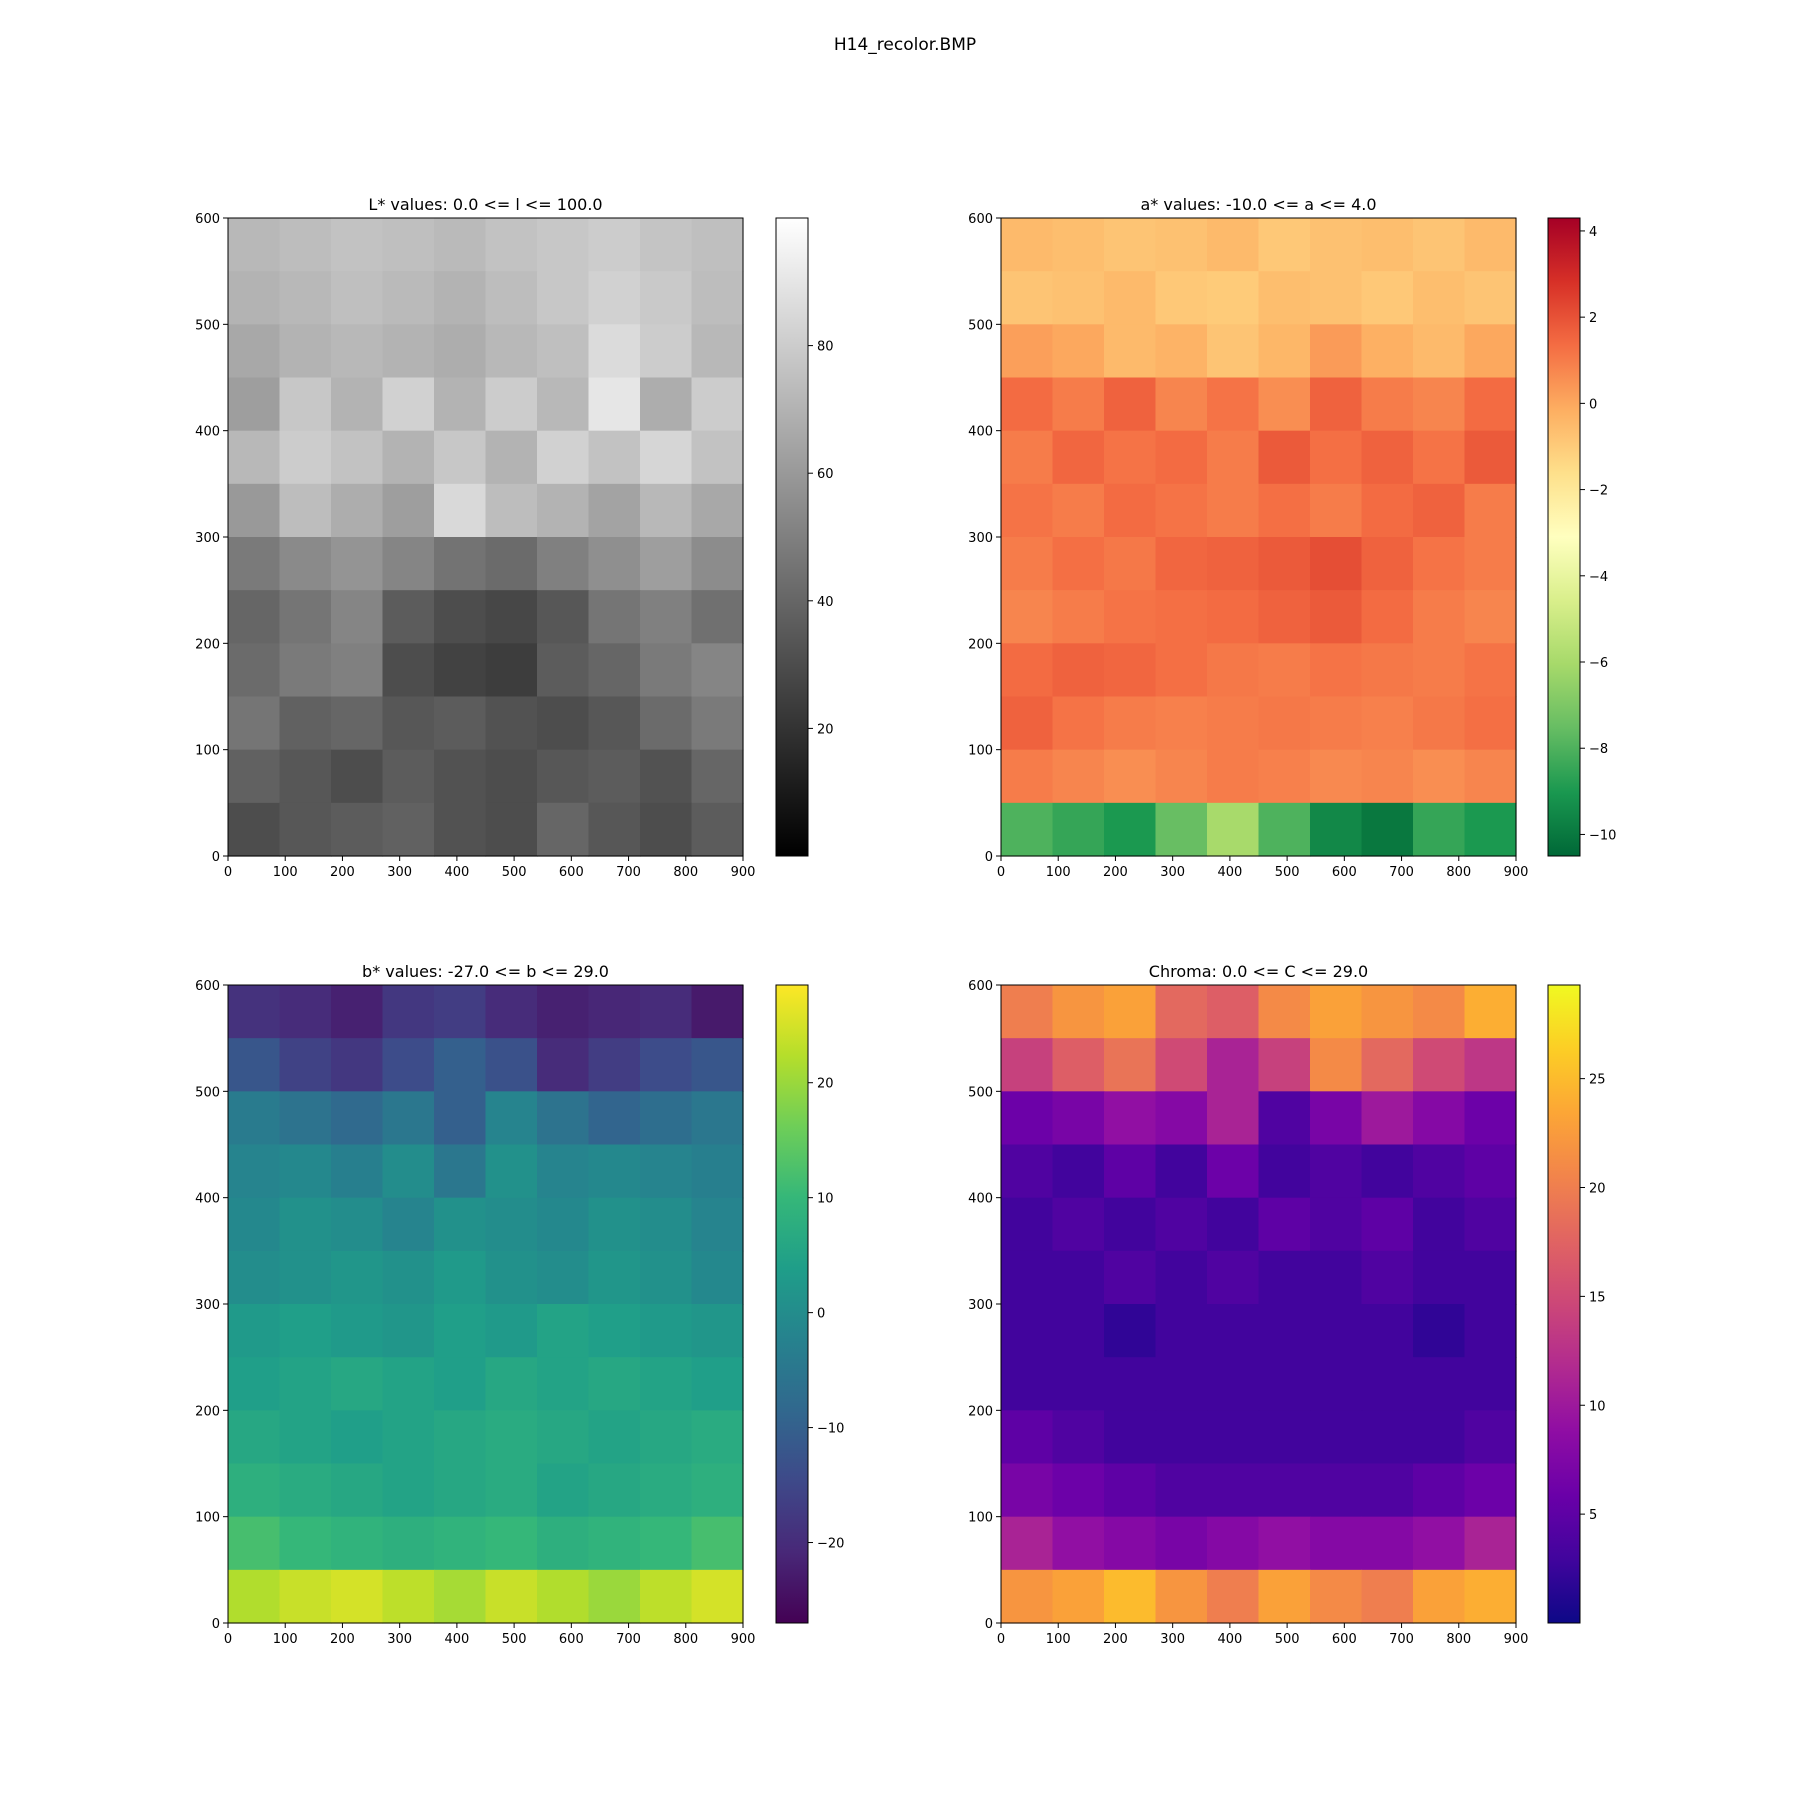  I want to click on colorbar, so click(792, 1304).